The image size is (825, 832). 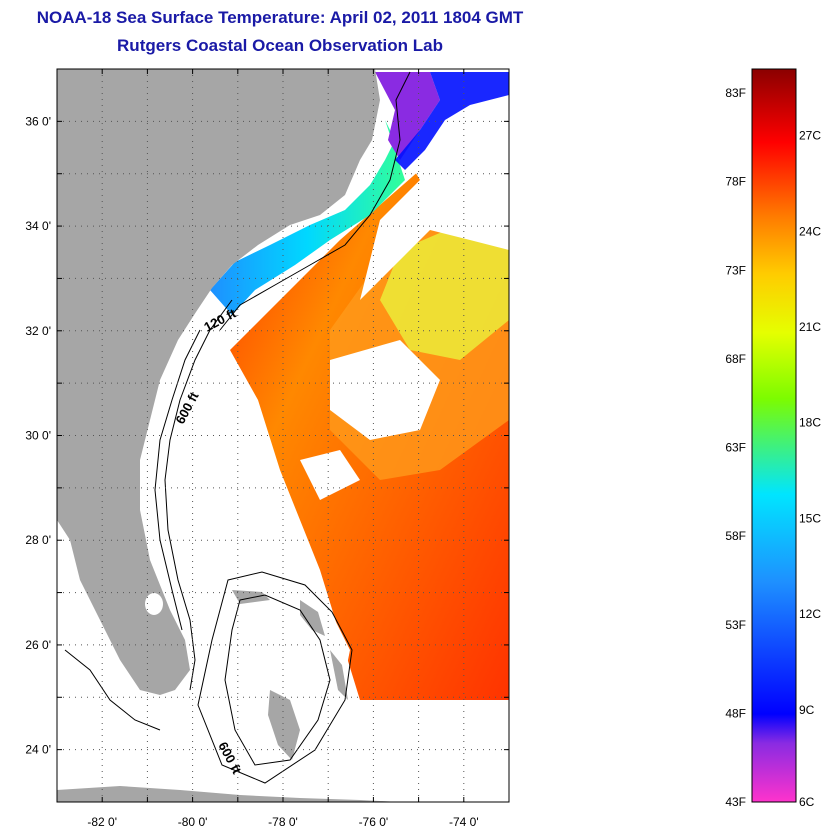 I want to click on land-bahamas-grand, so click(x=251, y=597).